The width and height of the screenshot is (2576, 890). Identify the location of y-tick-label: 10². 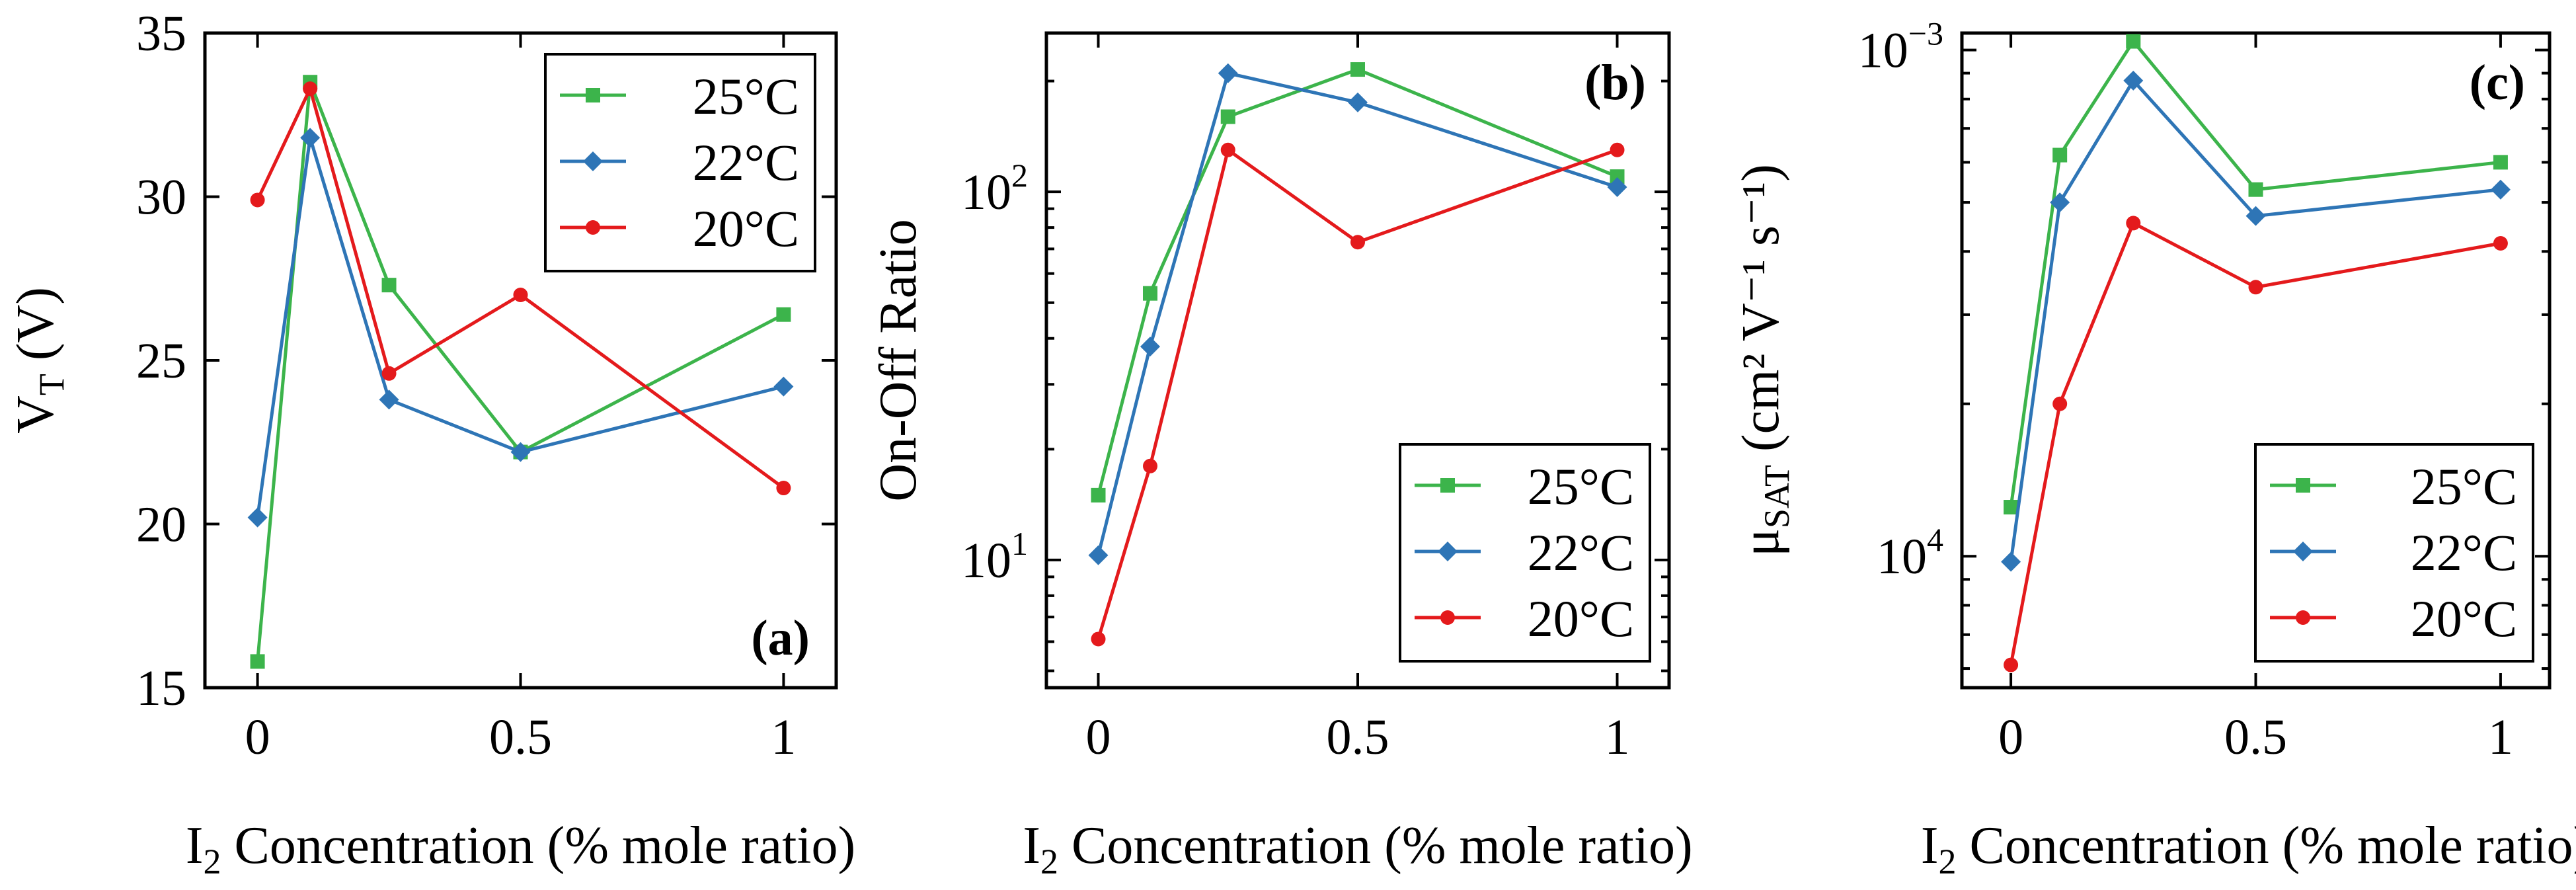
(994, 188).